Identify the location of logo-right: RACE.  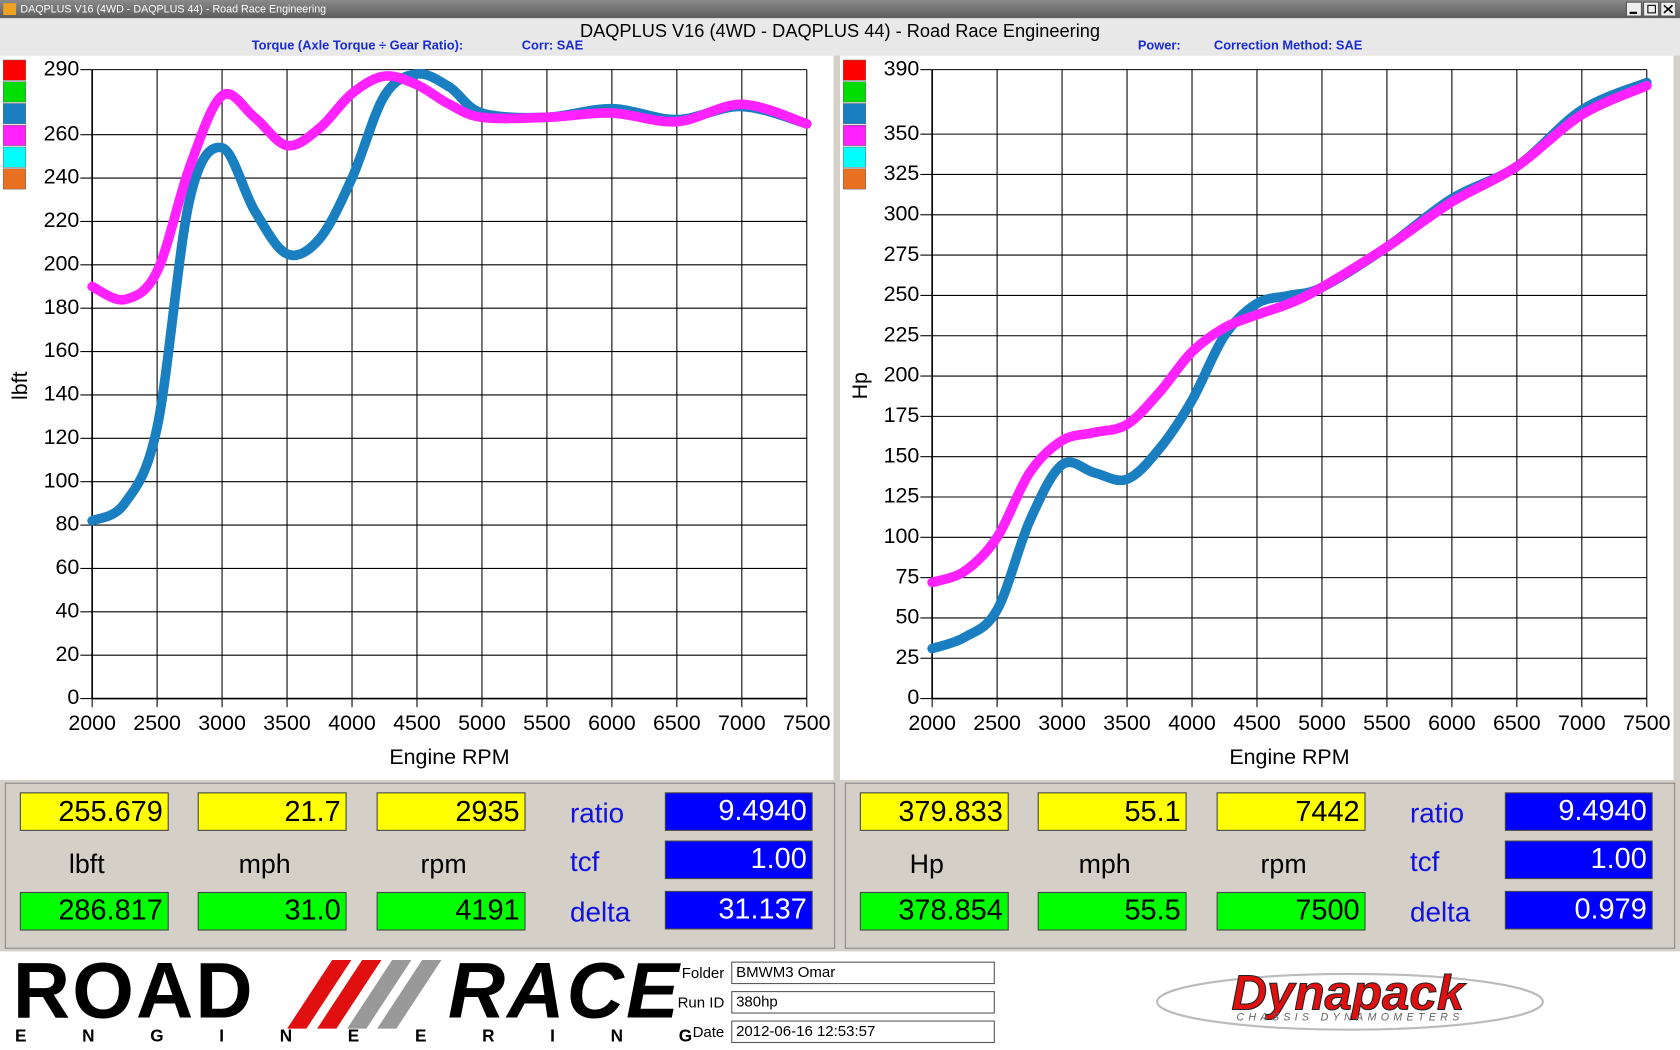
(564, 989).